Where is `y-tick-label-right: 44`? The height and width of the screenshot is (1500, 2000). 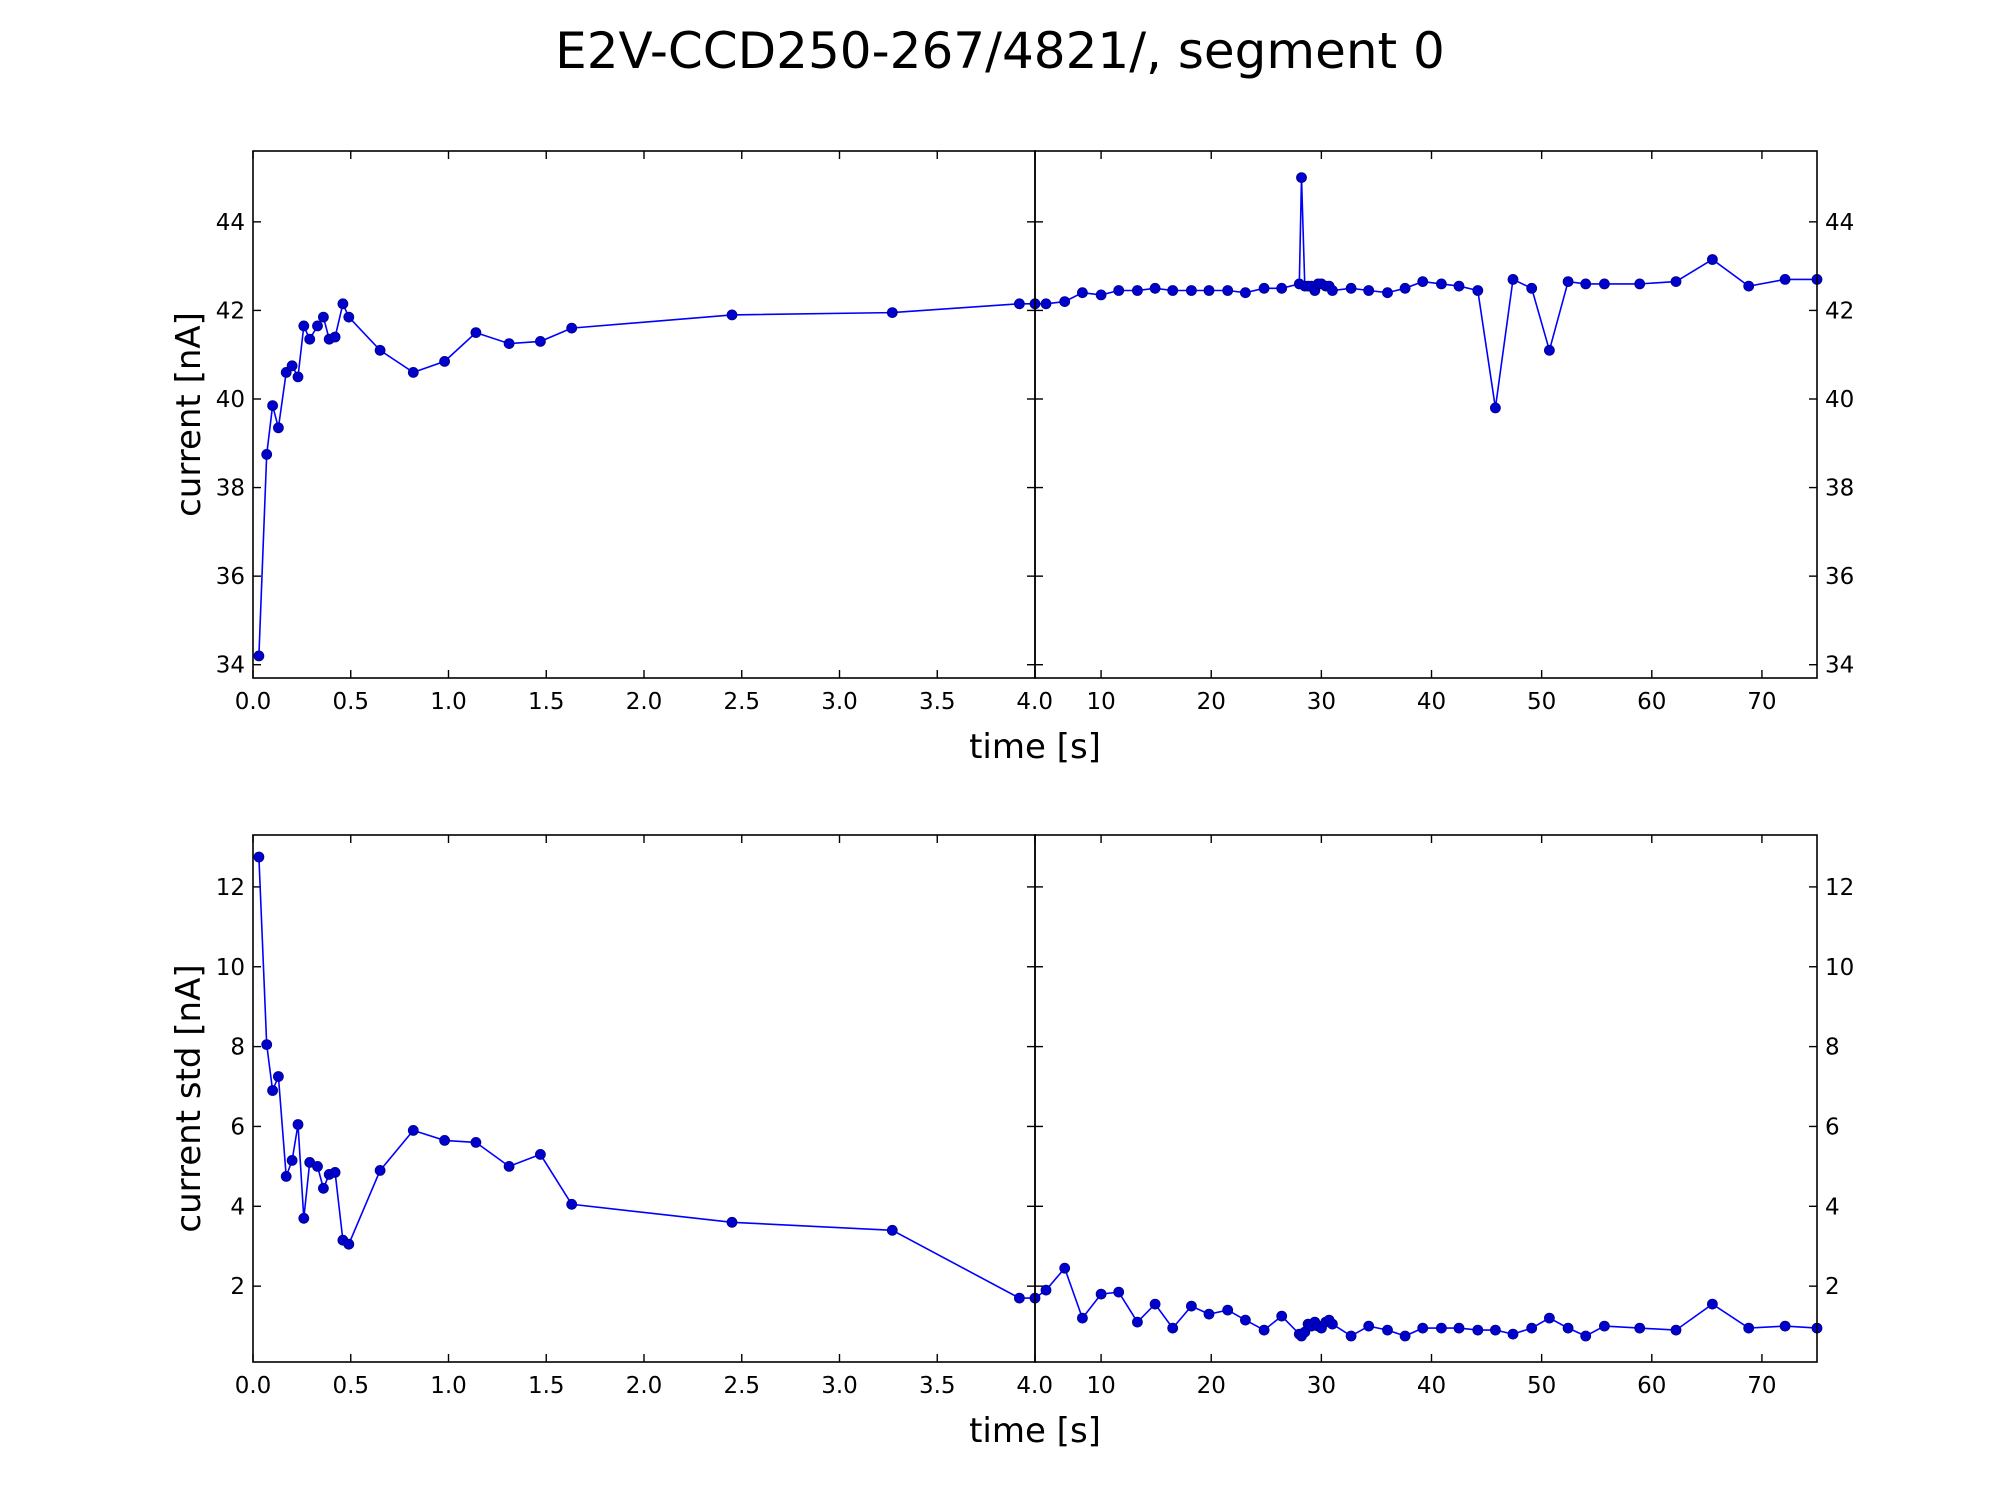 y-tick-label-right: 44 is located at coordinates (1839, 223).